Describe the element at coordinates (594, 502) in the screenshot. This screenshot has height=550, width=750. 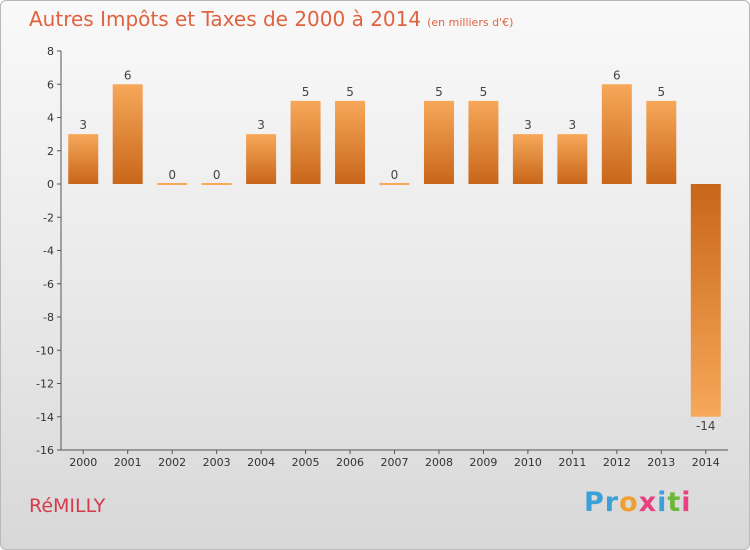
I see `logo-letter: P` at that location.